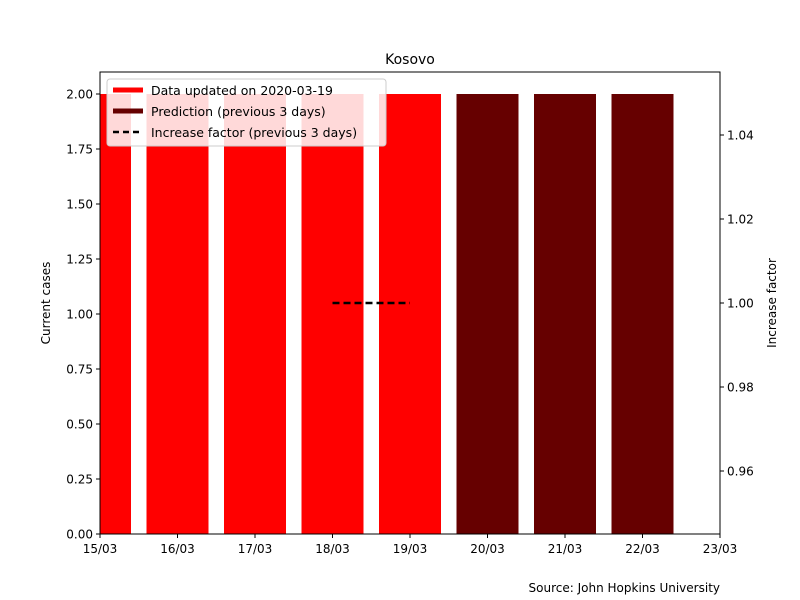 The width and height of the screenshot is (800, 600). I want to click on y-axis-label: Current cases, so click(46, 303).